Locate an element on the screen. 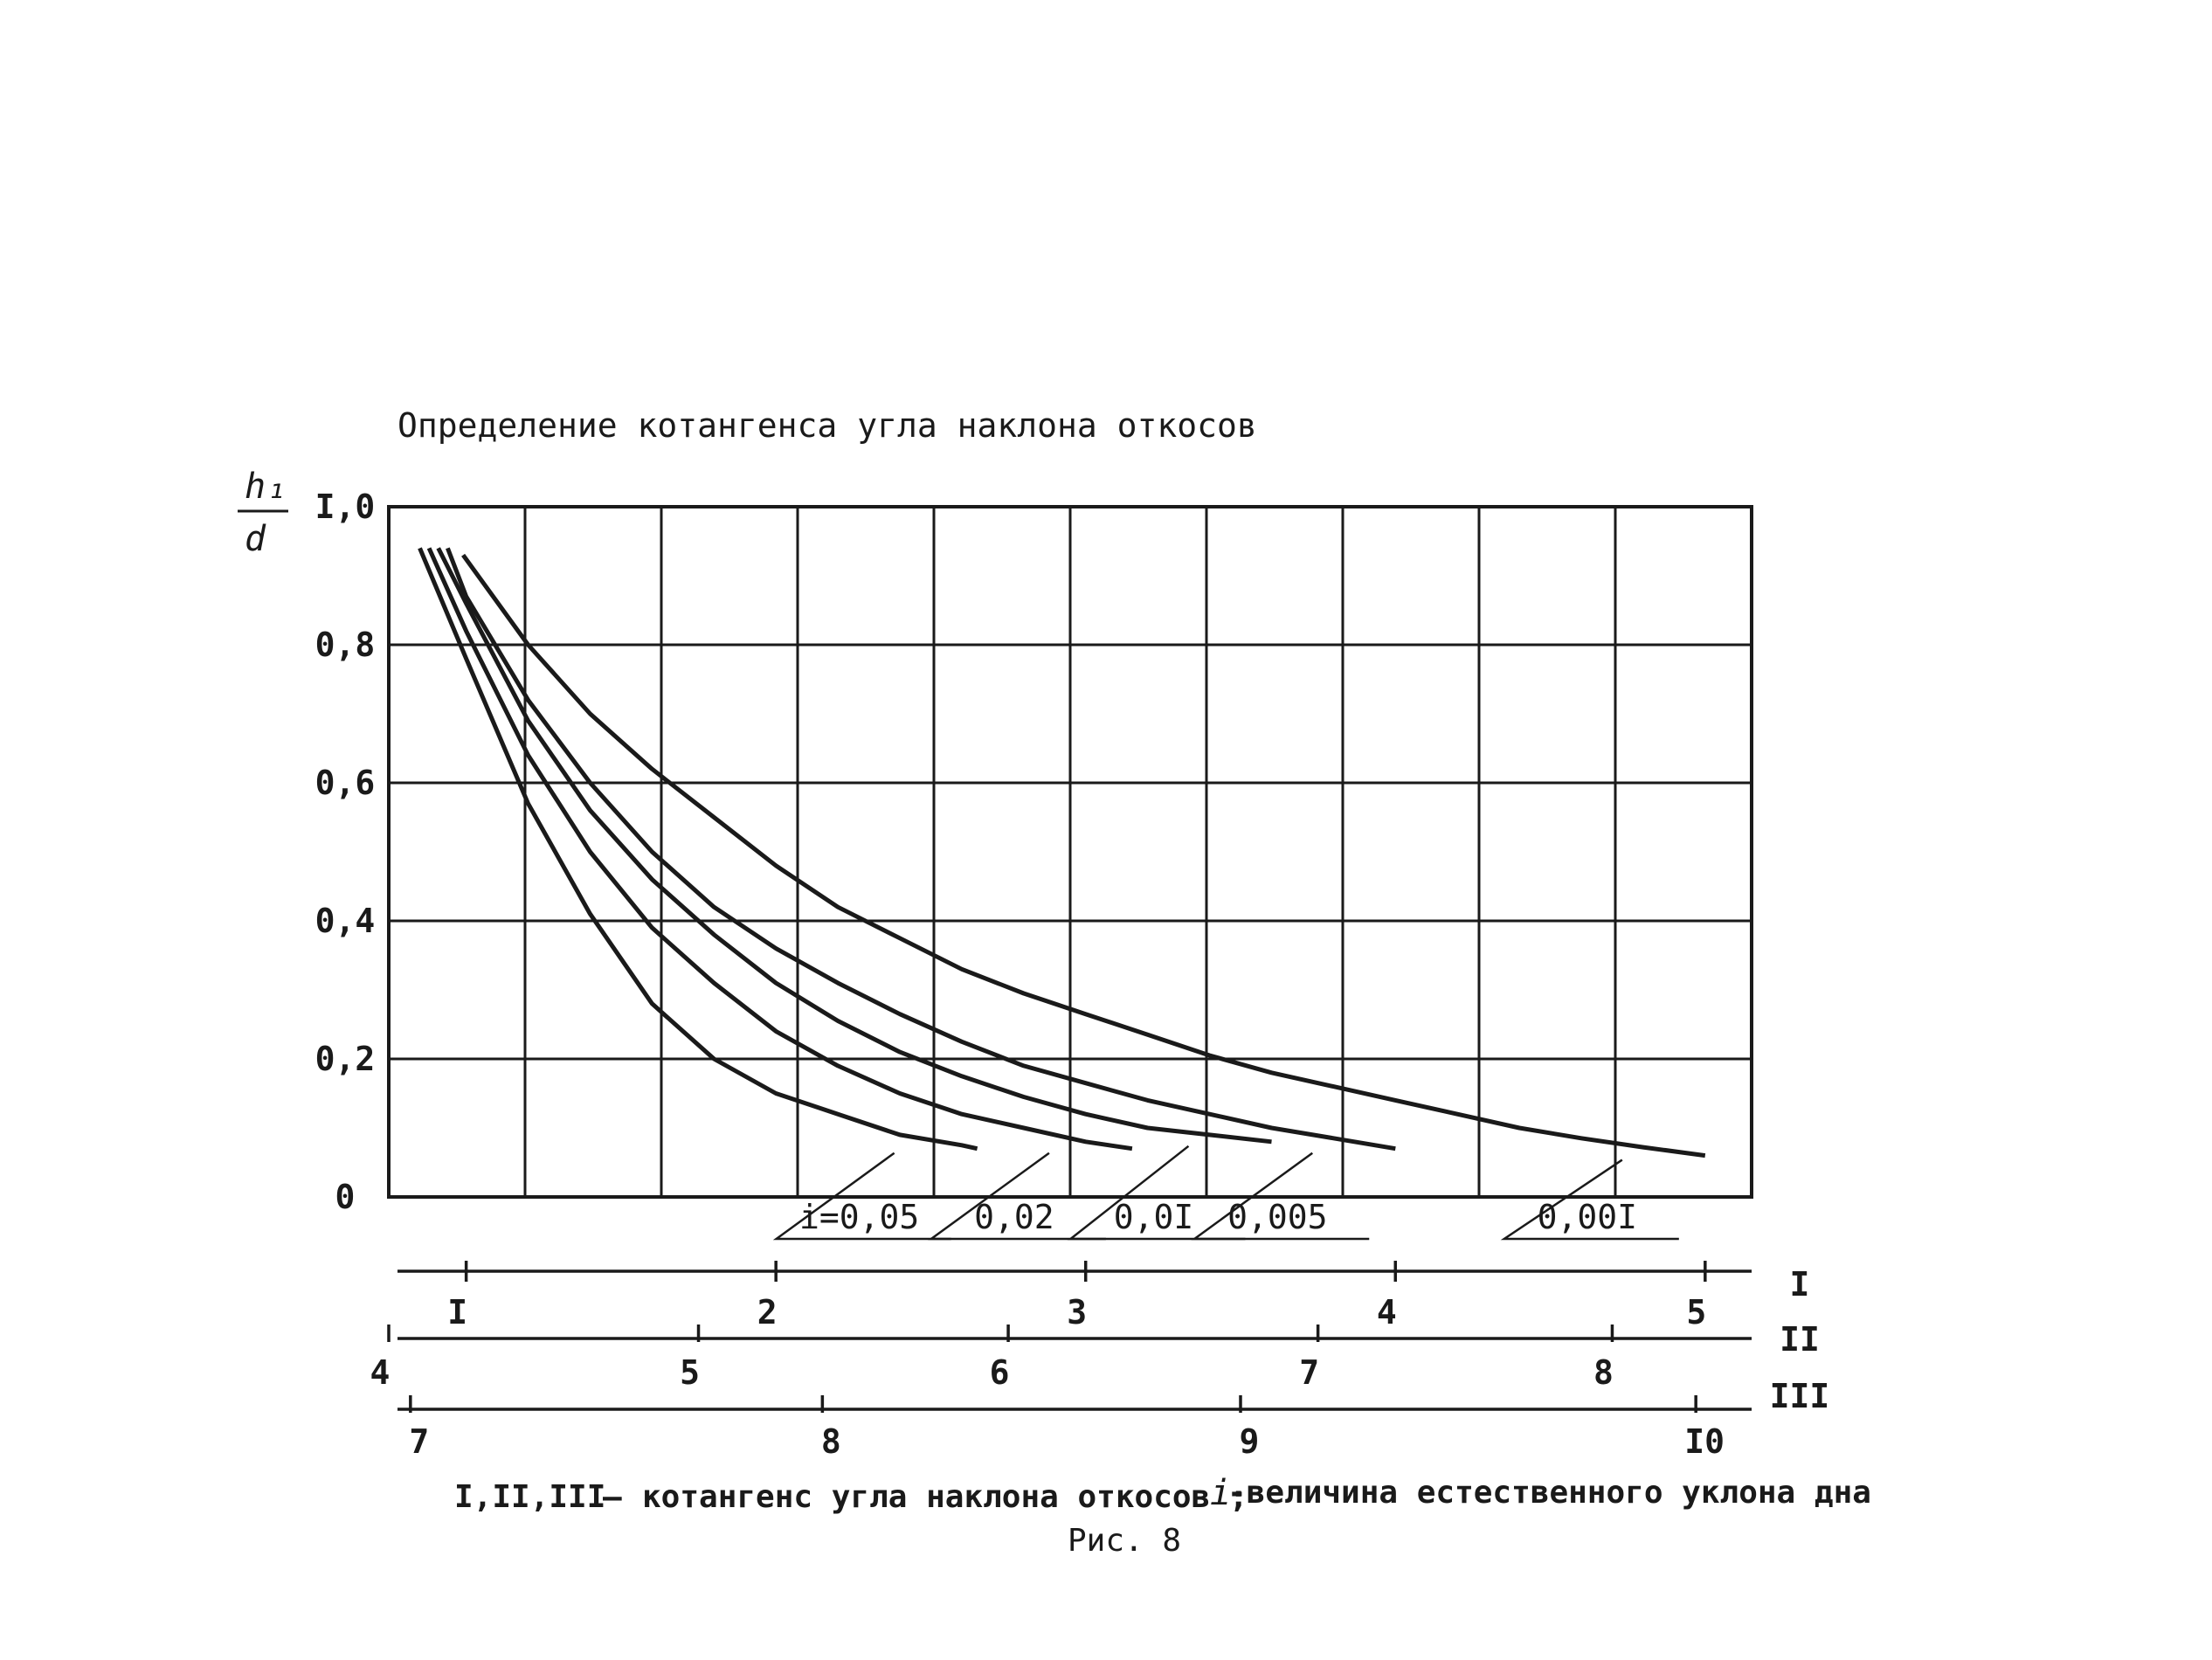 This screenshot has width=2212, height=1660. caption-dash: – is located at coordinates (612, 1497).